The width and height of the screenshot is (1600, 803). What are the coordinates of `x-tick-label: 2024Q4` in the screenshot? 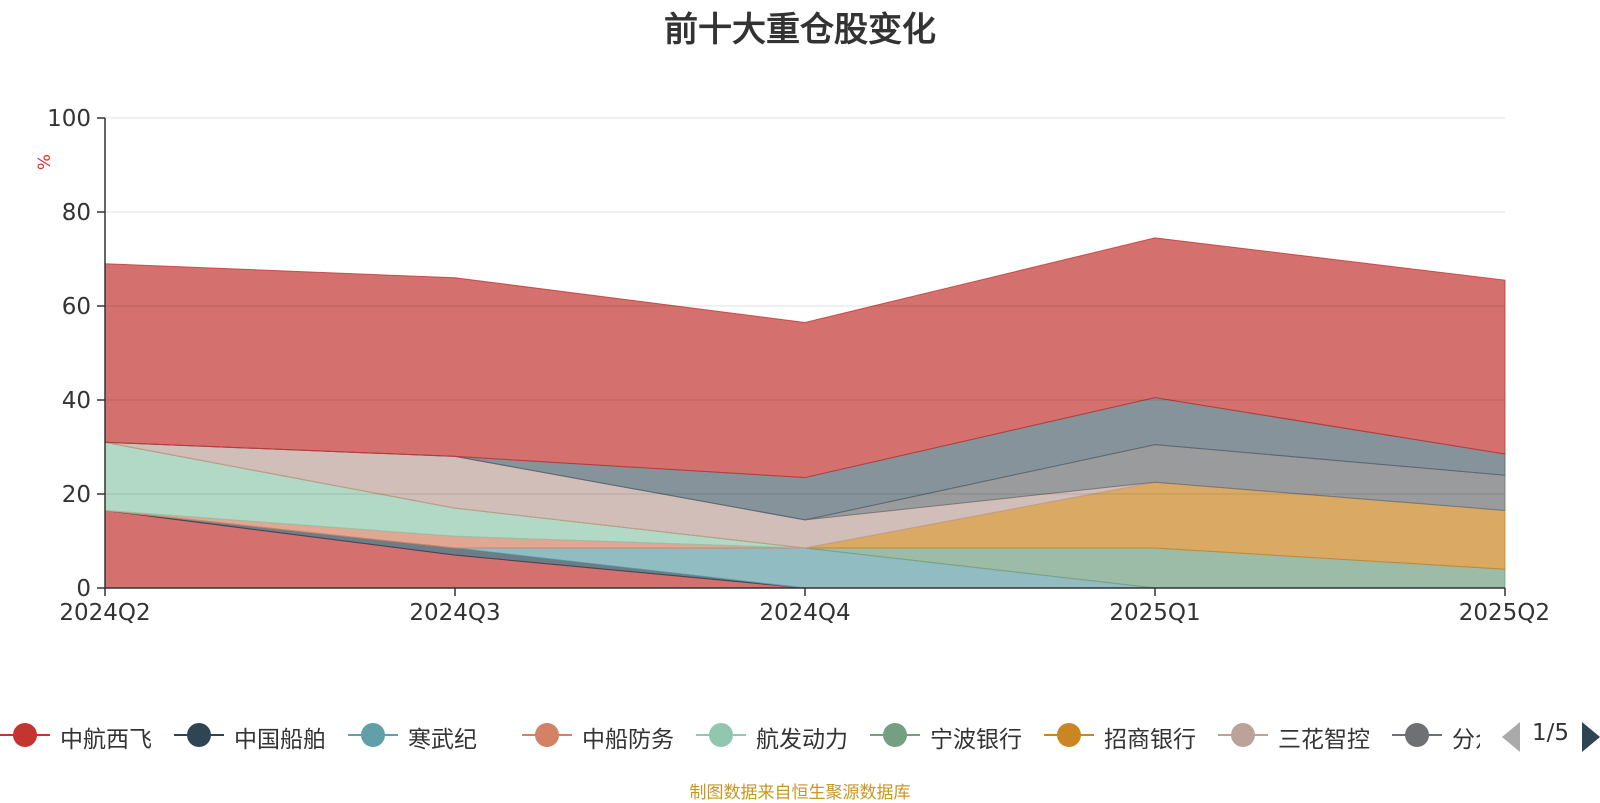 It's located at (804, 613).